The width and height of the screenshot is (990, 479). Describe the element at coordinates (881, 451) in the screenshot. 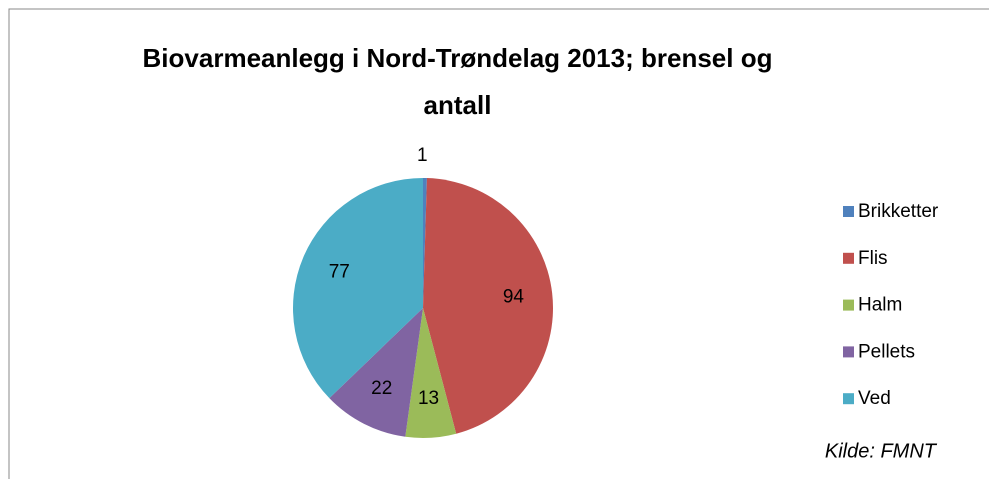

I see `annotation: Kilde: FMNT` at that location.